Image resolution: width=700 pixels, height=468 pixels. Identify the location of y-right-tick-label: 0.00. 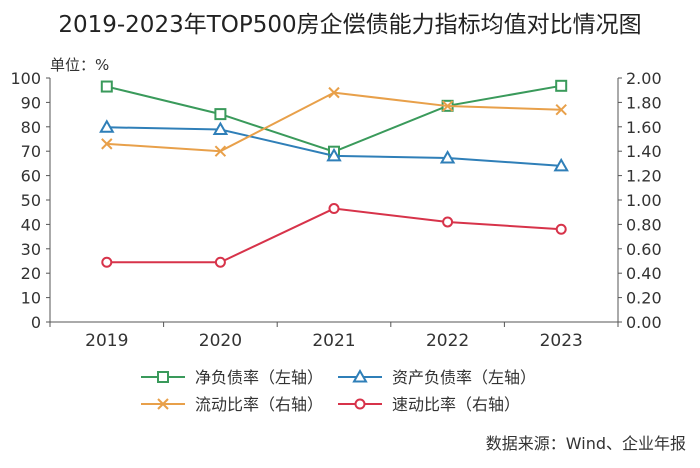
(644, 322).